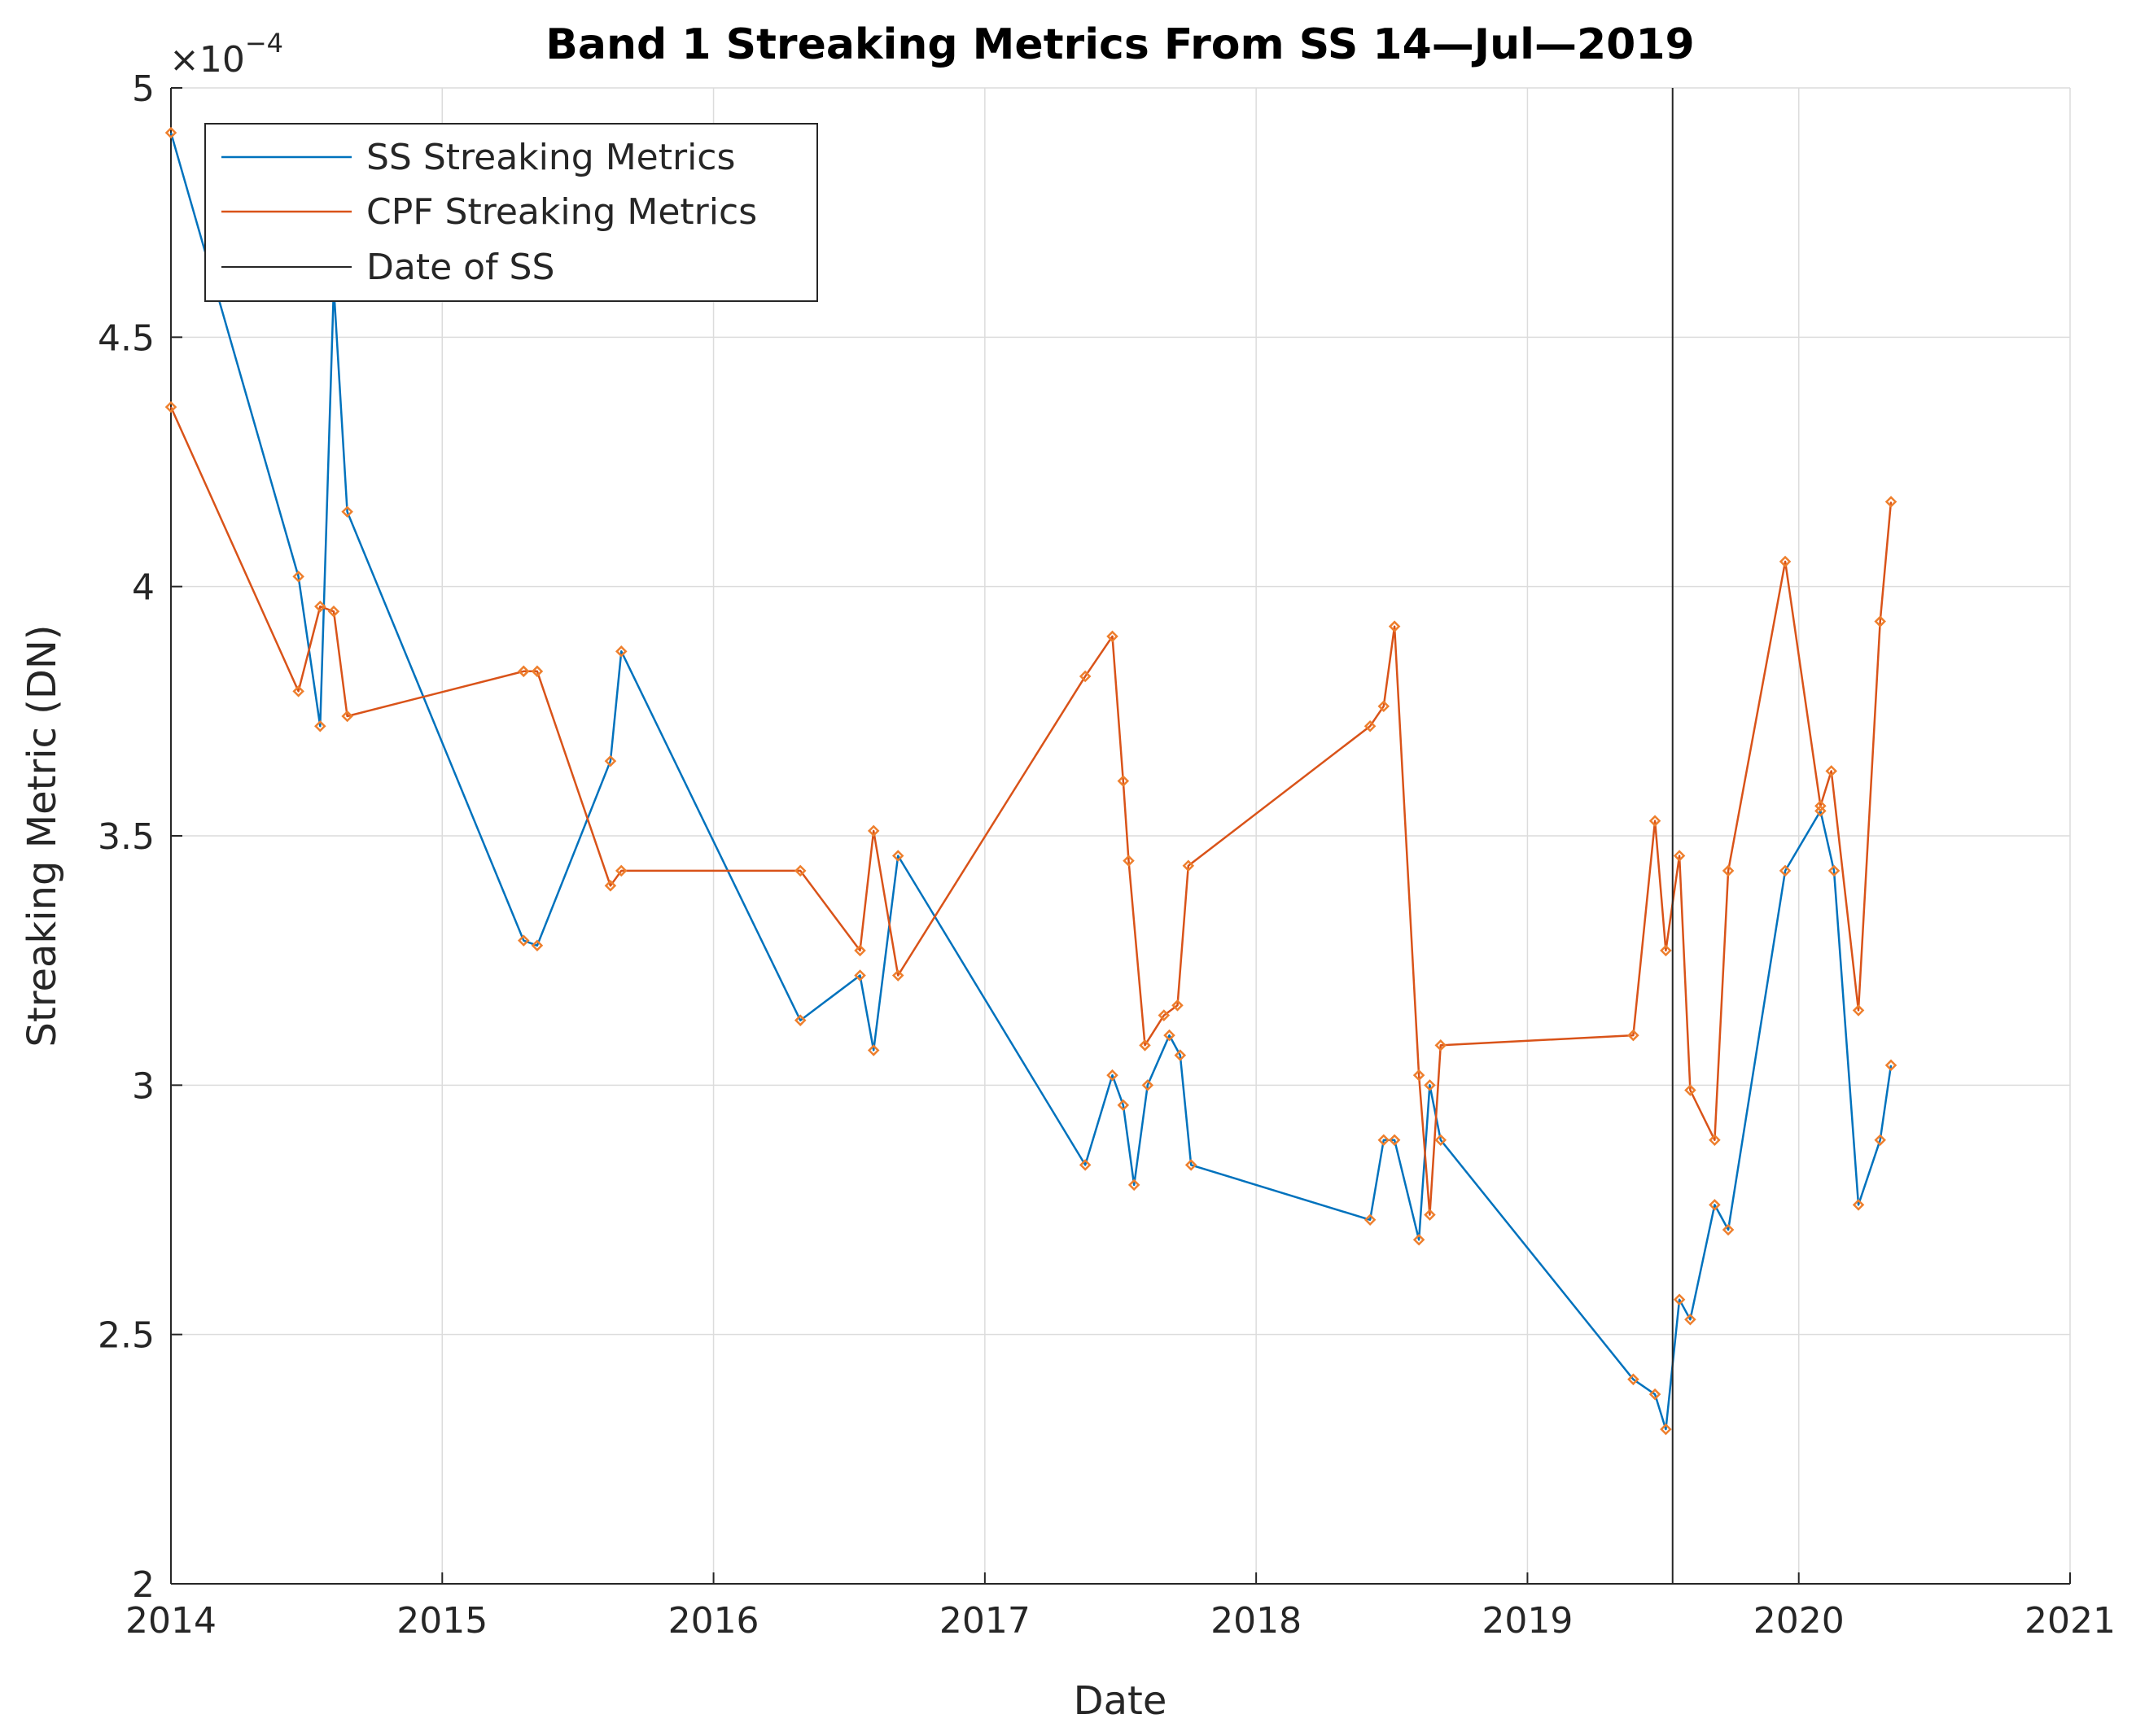 The height and width of the screenshot is (1736, 2136). I want to click on y-tick-label: 4, so click(143, 588).